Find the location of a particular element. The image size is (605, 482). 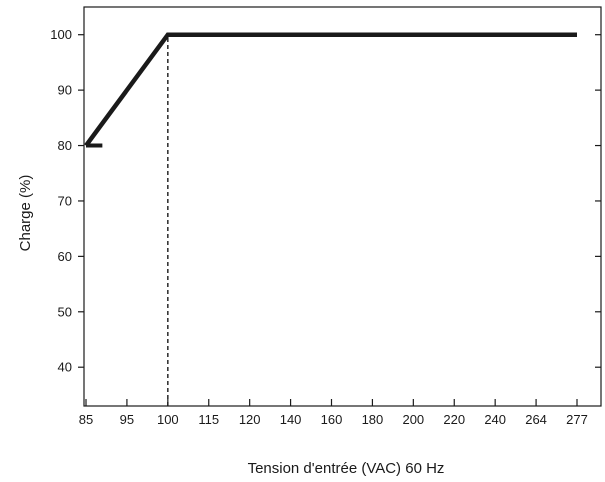

x-tick-label: 277 is located at coordinates (577, 419).